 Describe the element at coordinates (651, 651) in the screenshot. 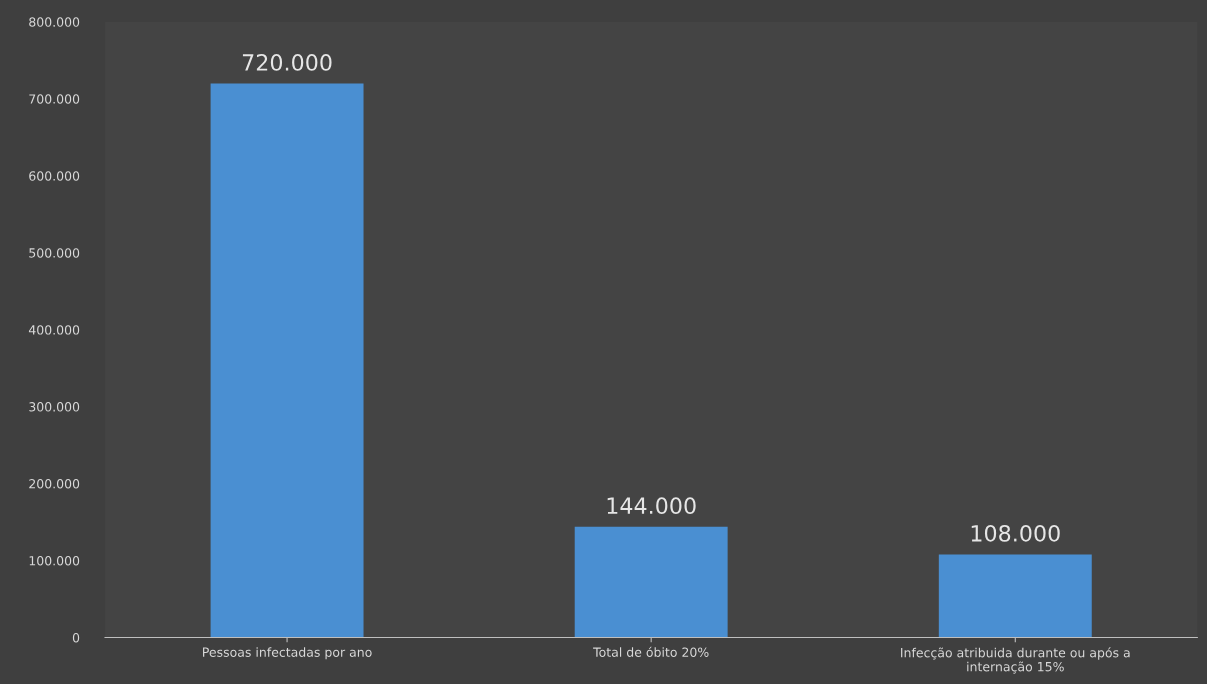

I see `x-tick-label: Total de óbito 20%` at that location.